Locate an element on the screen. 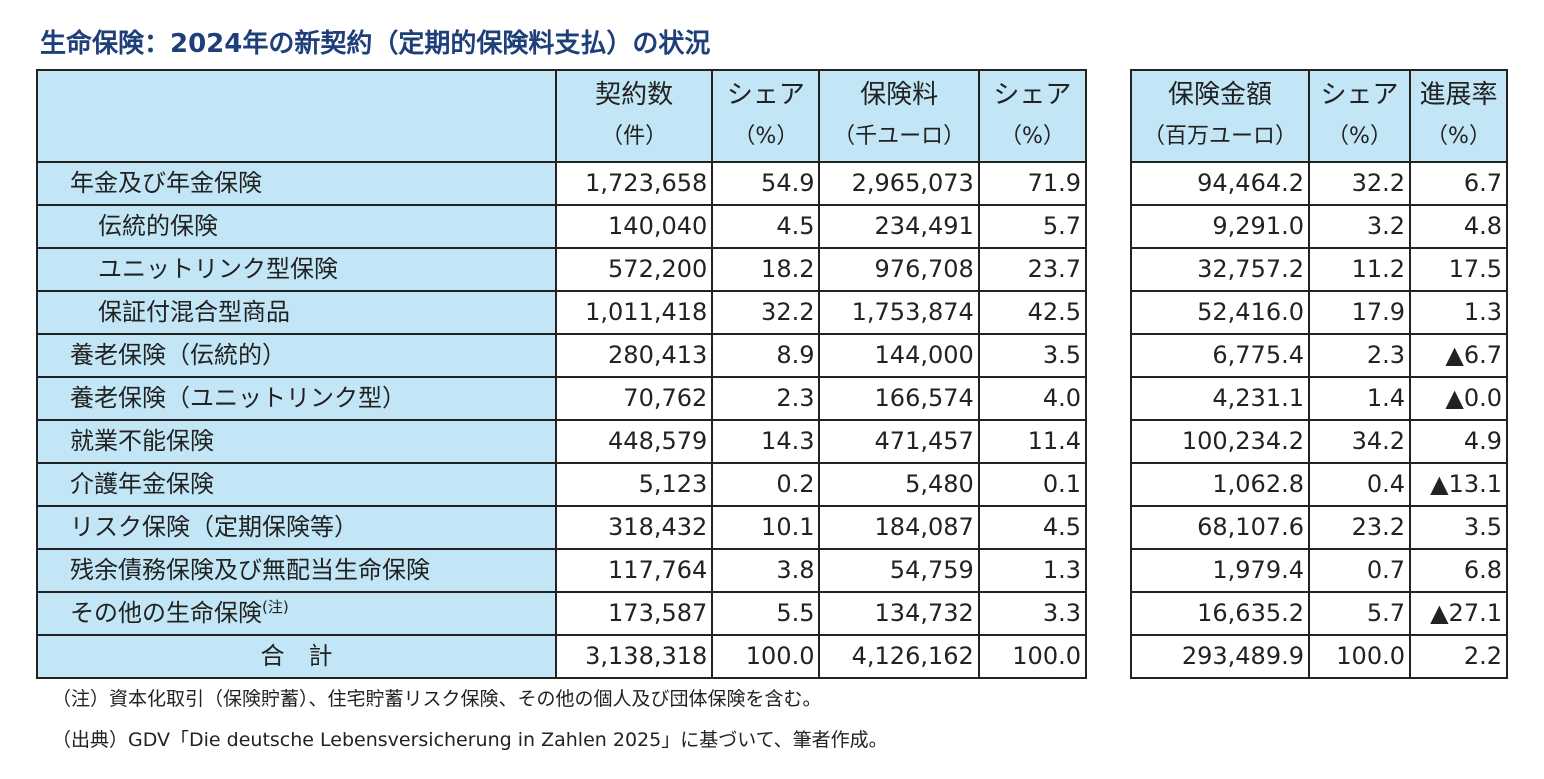 This screenshot has height=779, width=1544. row-label-text: 就業不能保険 is located at coordinates (142, 441).